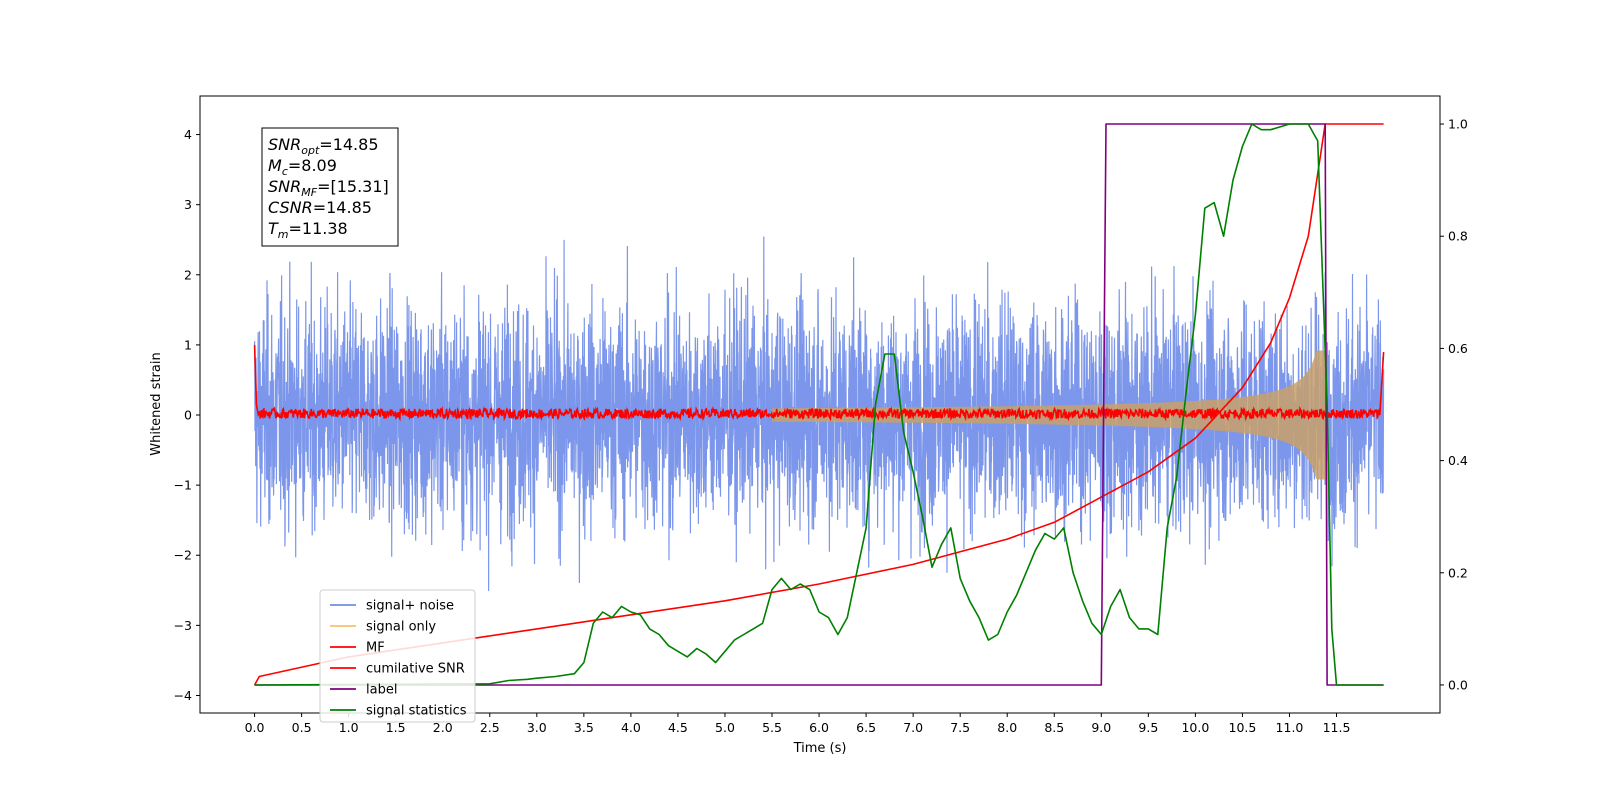 This screenshot has height=800, width=1600. Describe the element at coordinates (490, 727) in the screenshot. I see `x-tick-label: 2.5` at that location.